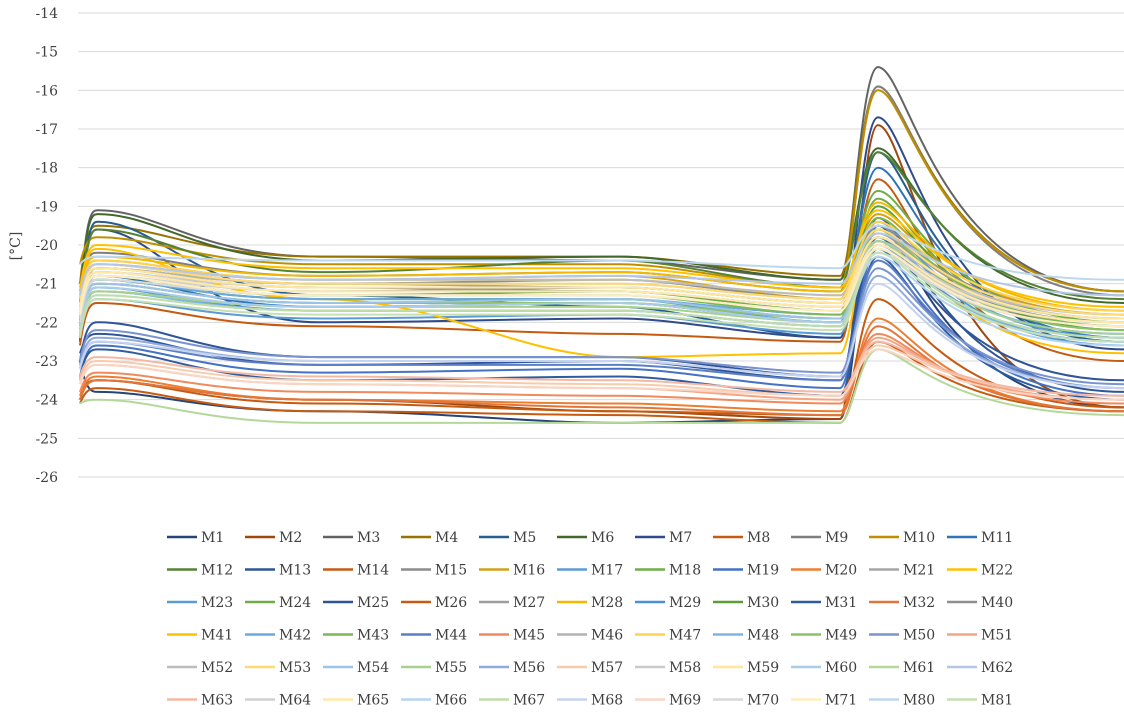 Image resolution: width=1124 pixels, height=713 pixels. I want to click on series-line-m59, so click(601, 278).